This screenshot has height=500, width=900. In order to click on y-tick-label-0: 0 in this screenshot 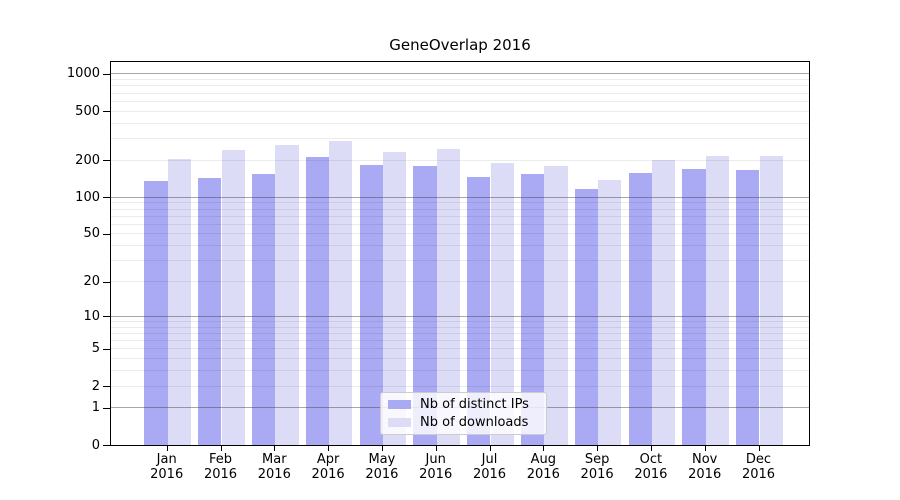, I will do `click(95, 445)`.